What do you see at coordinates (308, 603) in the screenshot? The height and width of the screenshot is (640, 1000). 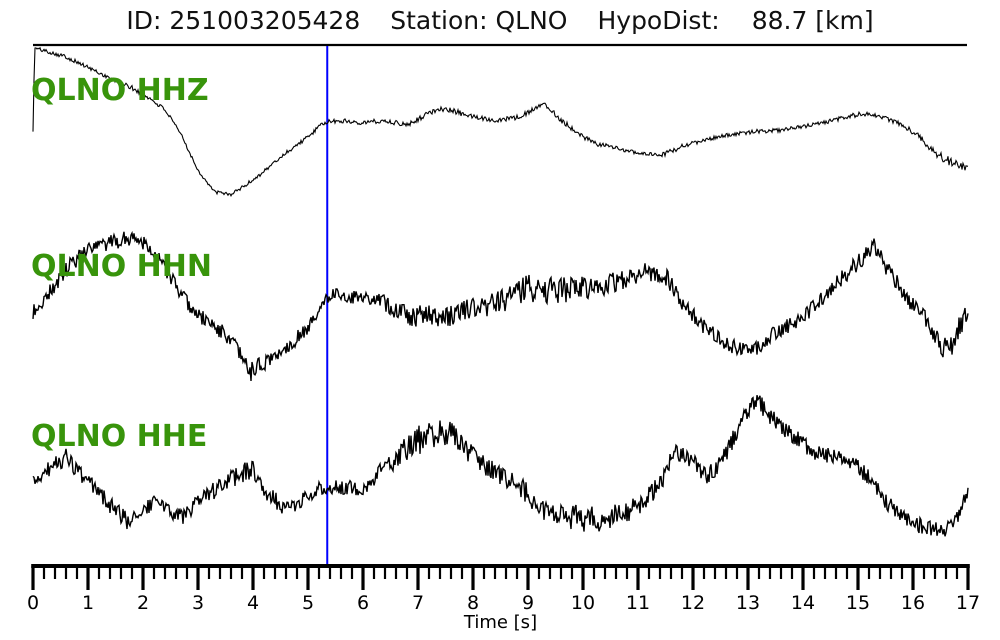 I see `x-tick-label: 5` at bounding box center [308, 603].